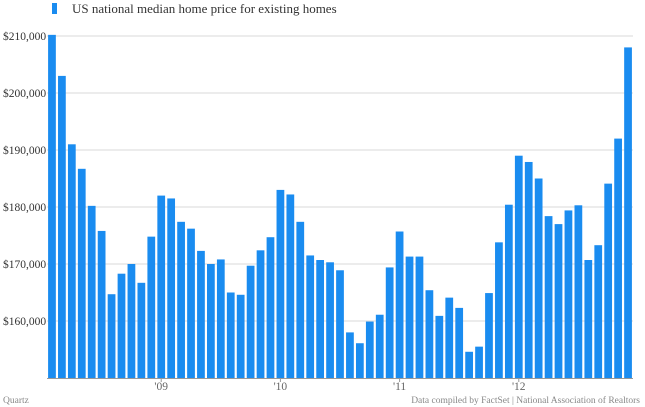 Image resolution: width=645 pixels, height=407 pixels. Describe the element at coordinates (519, 387) in the screenshot. I see `x-tick-label: '12` at that location.